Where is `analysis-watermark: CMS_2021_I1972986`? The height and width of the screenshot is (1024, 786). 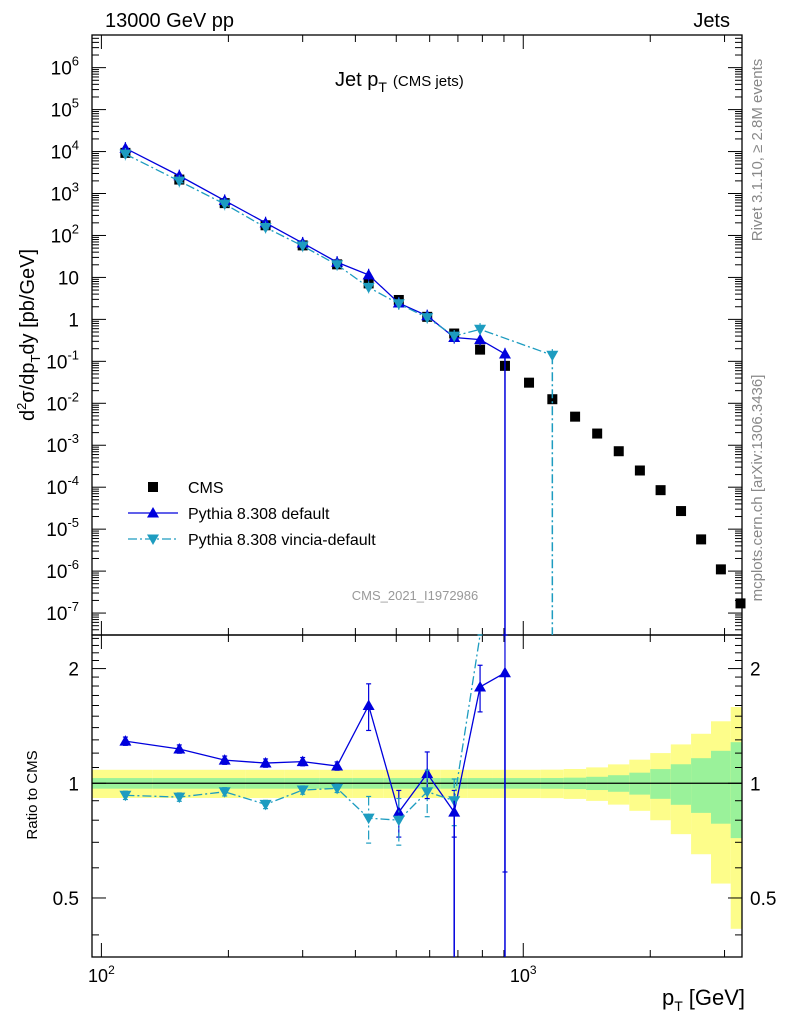
analysis-watermark: CMS_2021_I1972986 is located at coordinates (415, 595).